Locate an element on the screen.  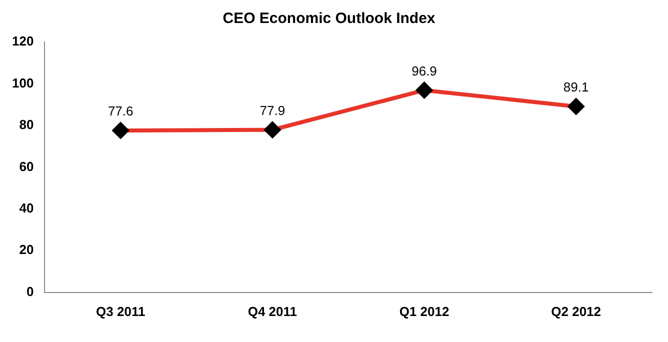
y-tick-label: 40 is located at coordinates (26, 208).